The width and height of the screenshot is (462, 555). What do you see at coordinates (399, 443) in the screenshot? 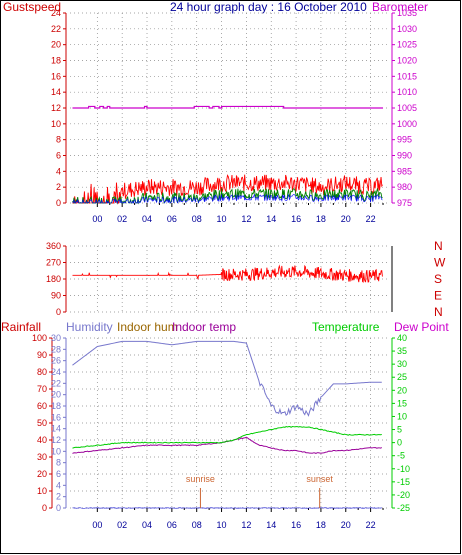
I see `temp-y-axis-tick-label: 0` at bounding box center [399, 443].